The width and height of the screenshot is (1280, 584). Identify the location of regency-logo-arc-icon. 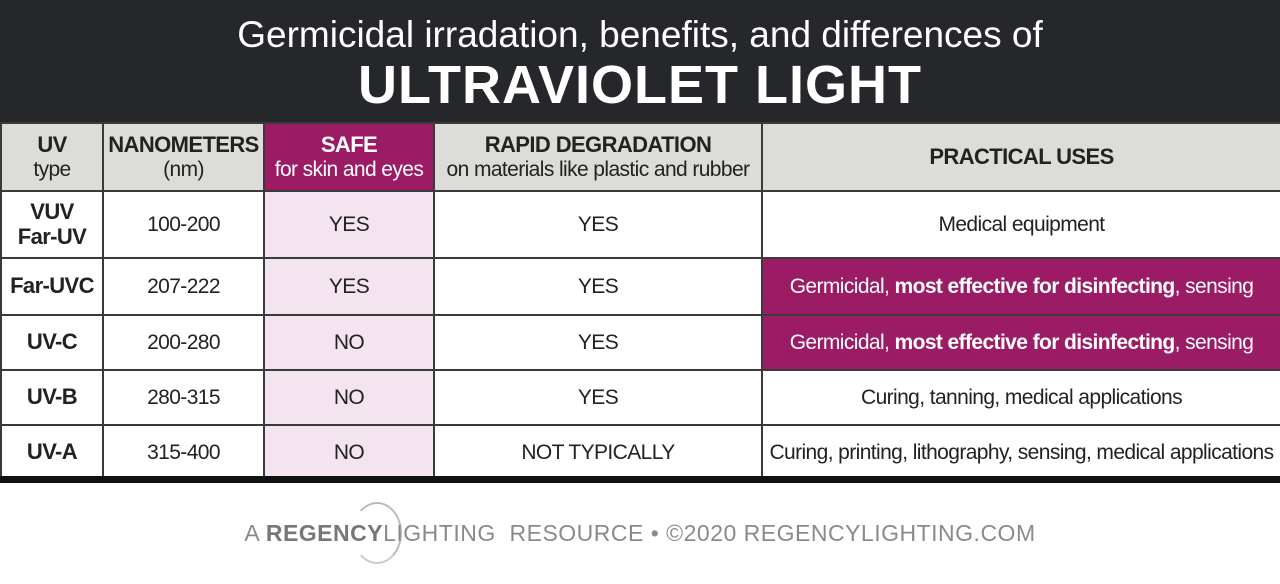
(377, 533).